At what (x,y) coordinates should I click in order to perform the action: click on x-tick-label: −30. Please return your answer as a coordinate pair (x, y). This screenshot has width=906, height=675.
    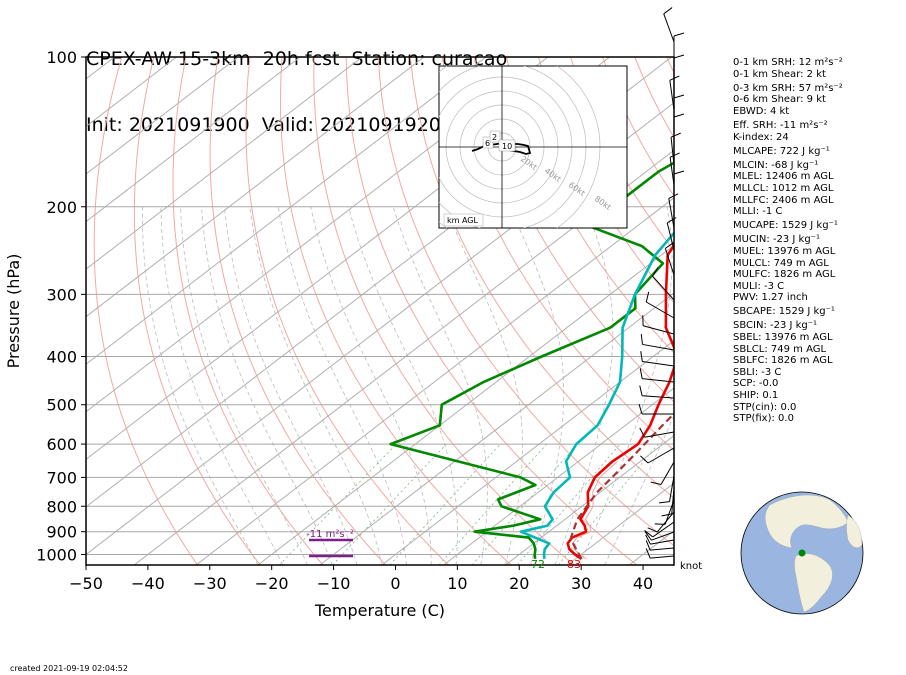
    Looking at the image, I should click on (210, 583).